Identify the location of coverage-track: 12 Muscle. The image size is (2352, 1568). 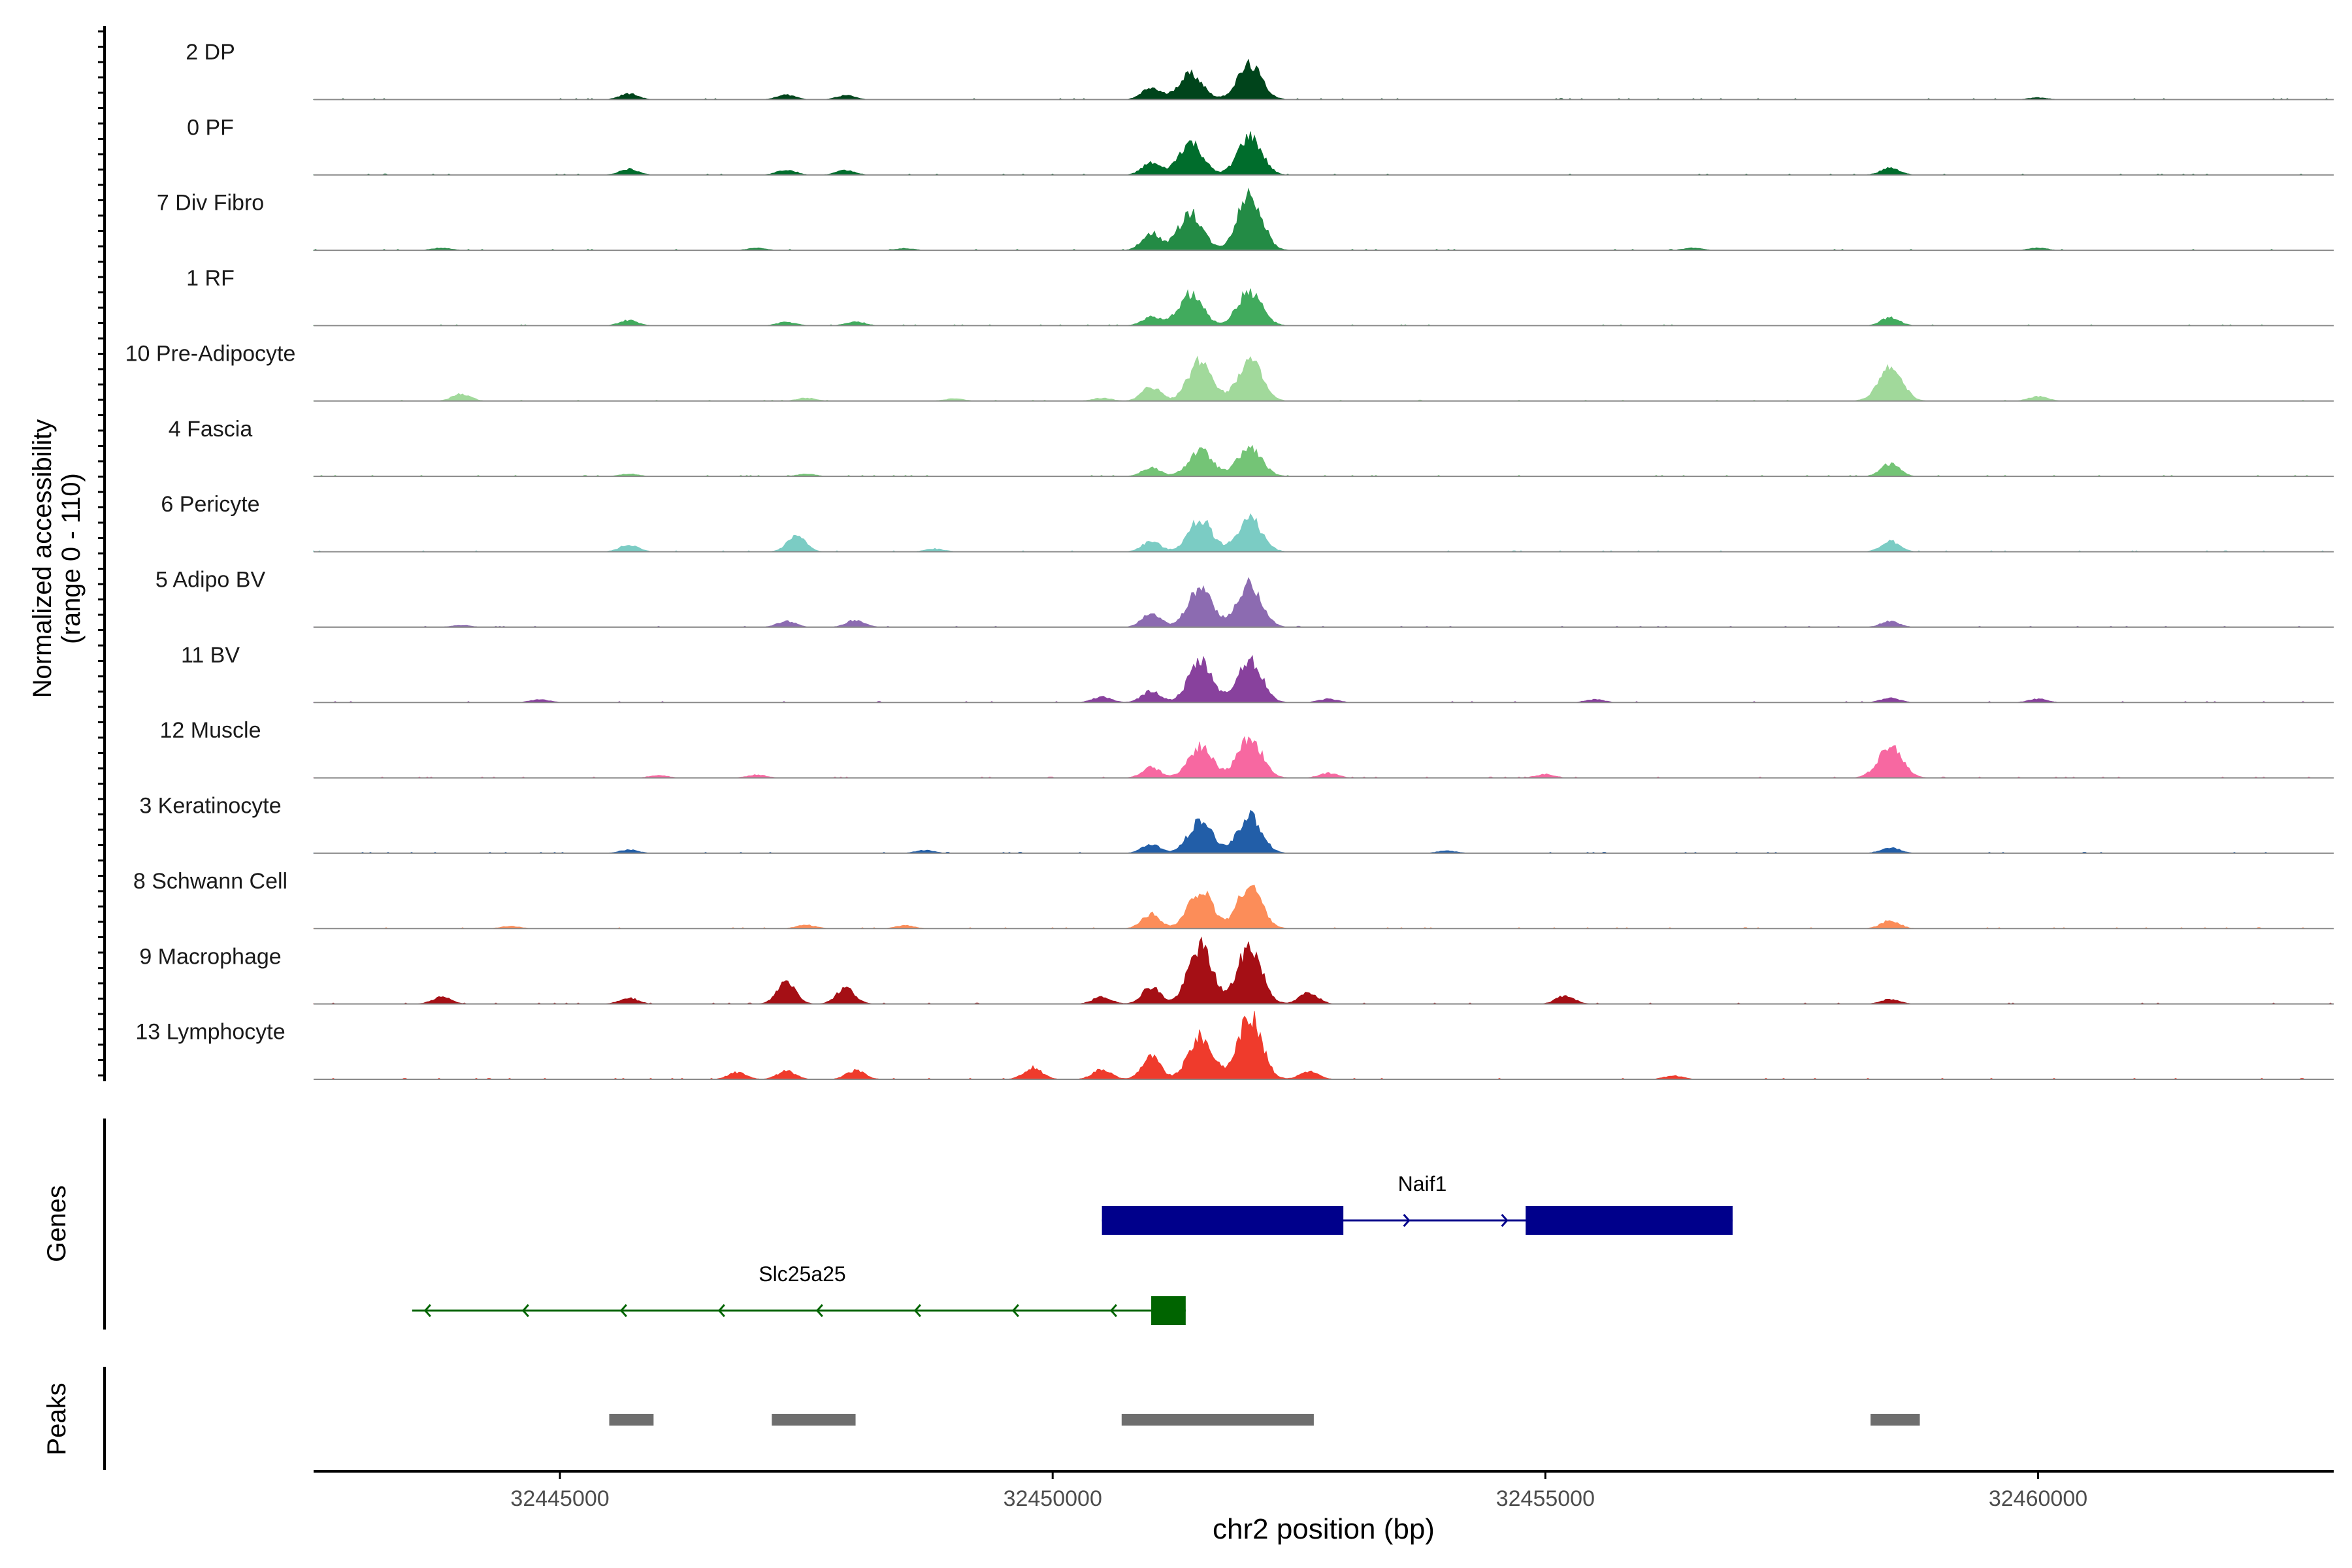
(1247, 748).